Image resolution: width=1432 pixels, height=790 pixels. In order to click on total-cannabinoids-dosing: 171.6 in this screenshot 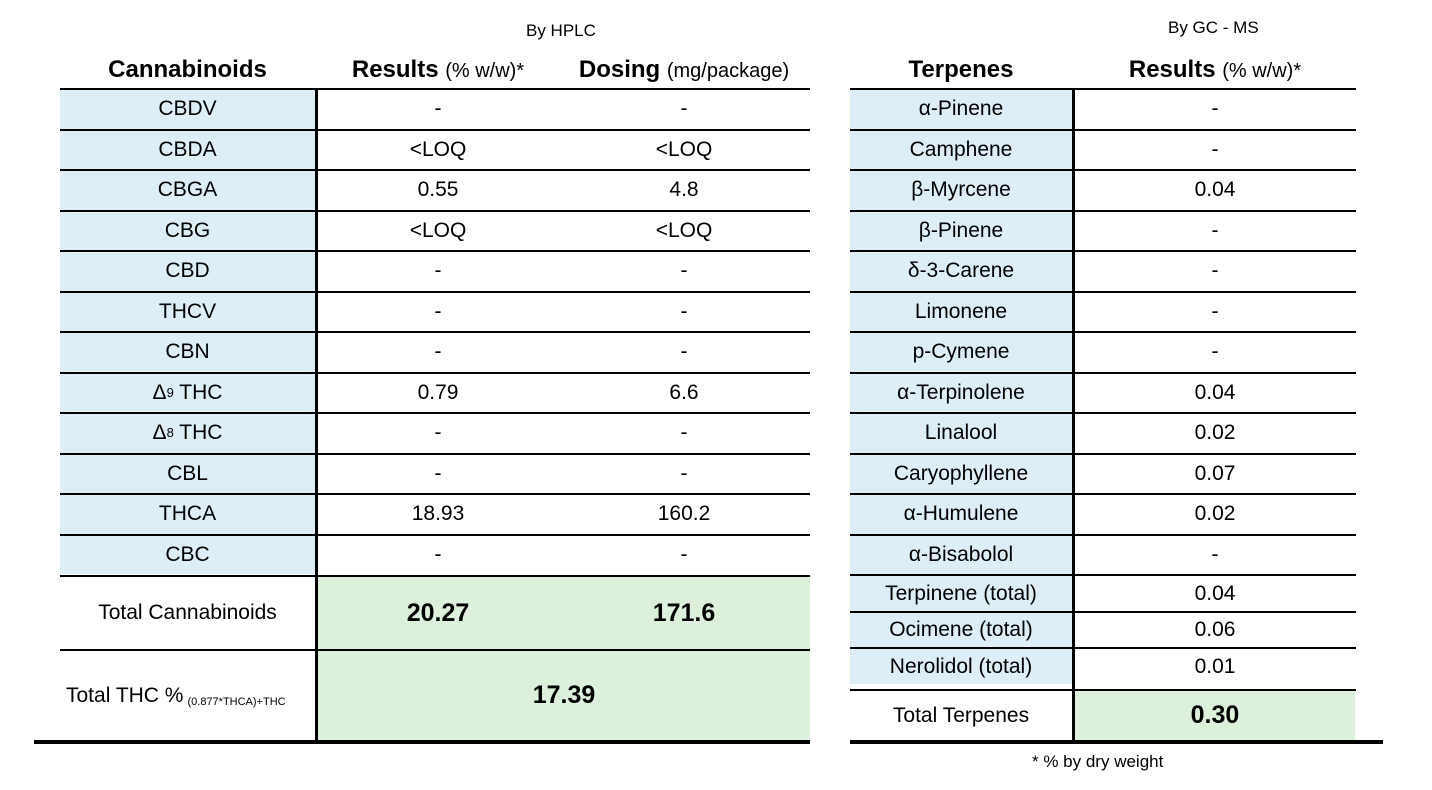, I will do `click(684, 612)`.